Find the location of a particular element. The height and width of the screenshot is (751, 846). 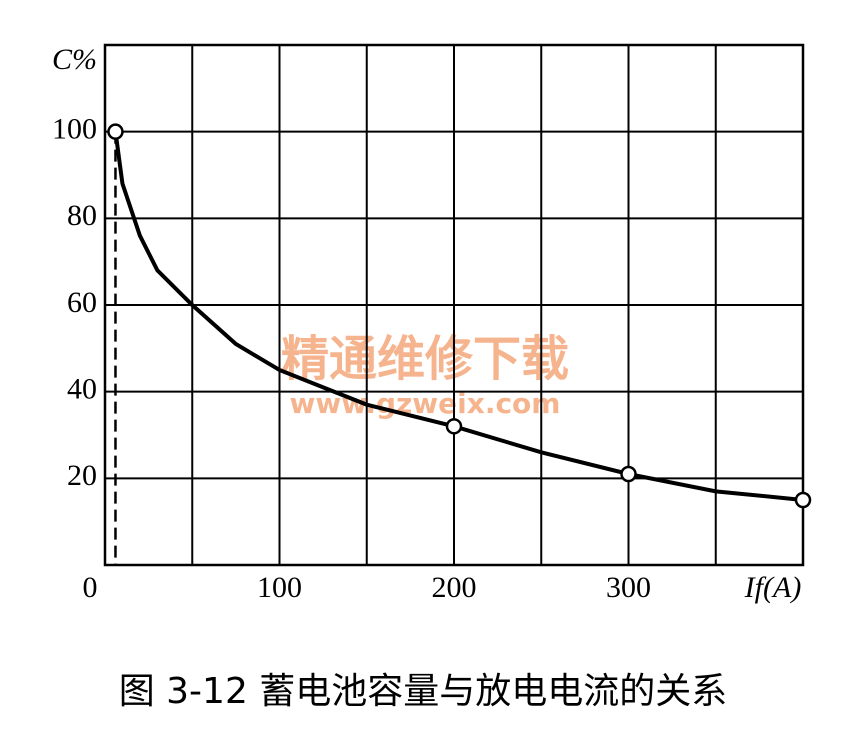

y-tick-label: 80 is located at coordinates (82, 215).